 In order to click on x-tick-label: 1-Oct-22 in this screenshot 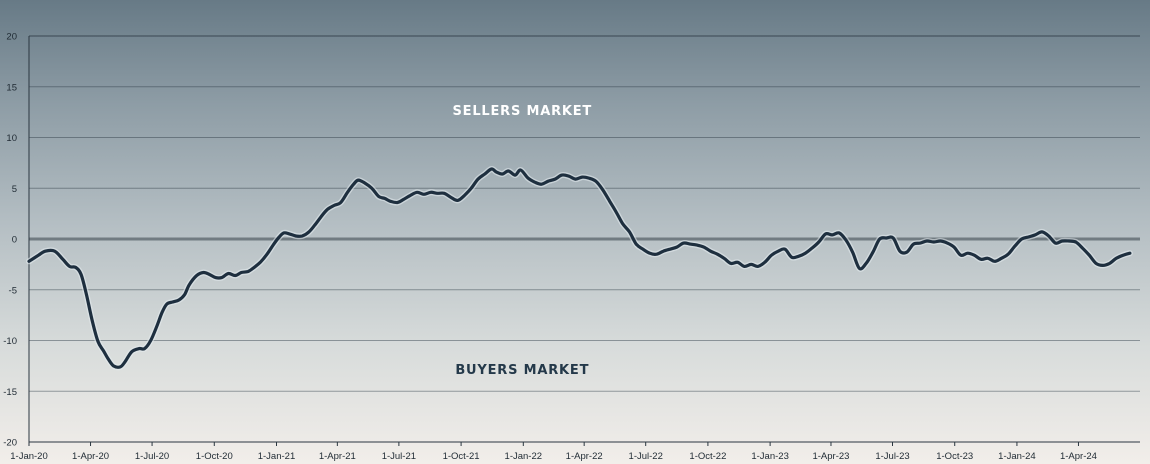, I will do `click(707, 456)`.